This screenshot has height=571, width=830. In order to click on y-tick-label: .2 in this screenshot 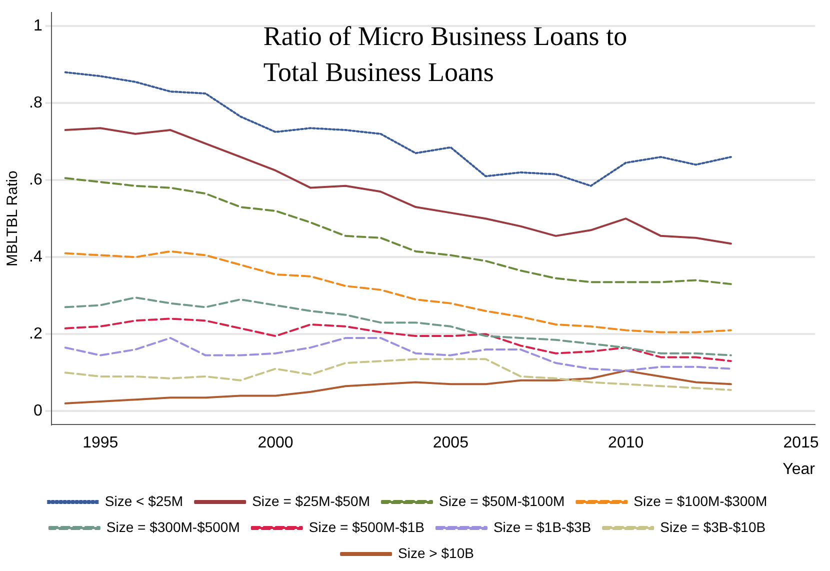, I will do `click(35, 334)`.